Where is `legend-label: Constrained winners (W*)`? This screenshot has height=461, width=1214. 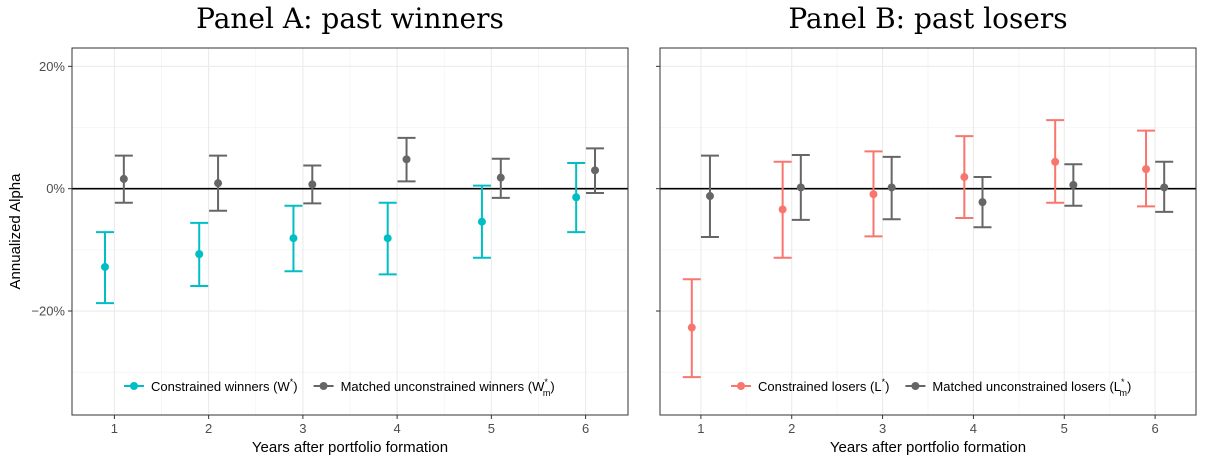
legend-label: Constrained winners (W*) is located at coordinates (224, 385).